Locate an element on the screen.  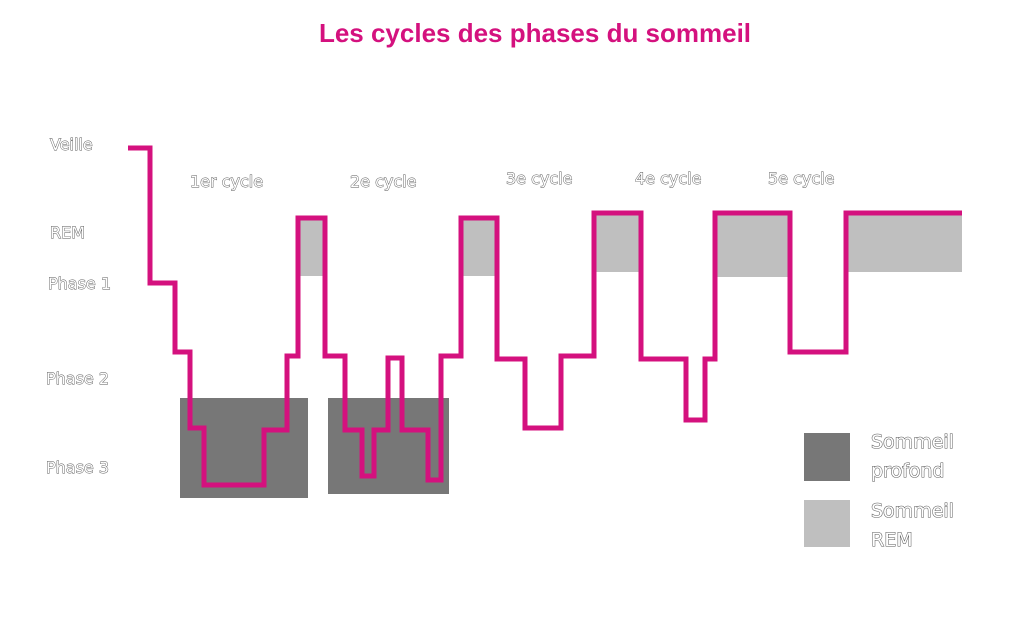
legend-swatch-deep is located at coordinates (827, 457).